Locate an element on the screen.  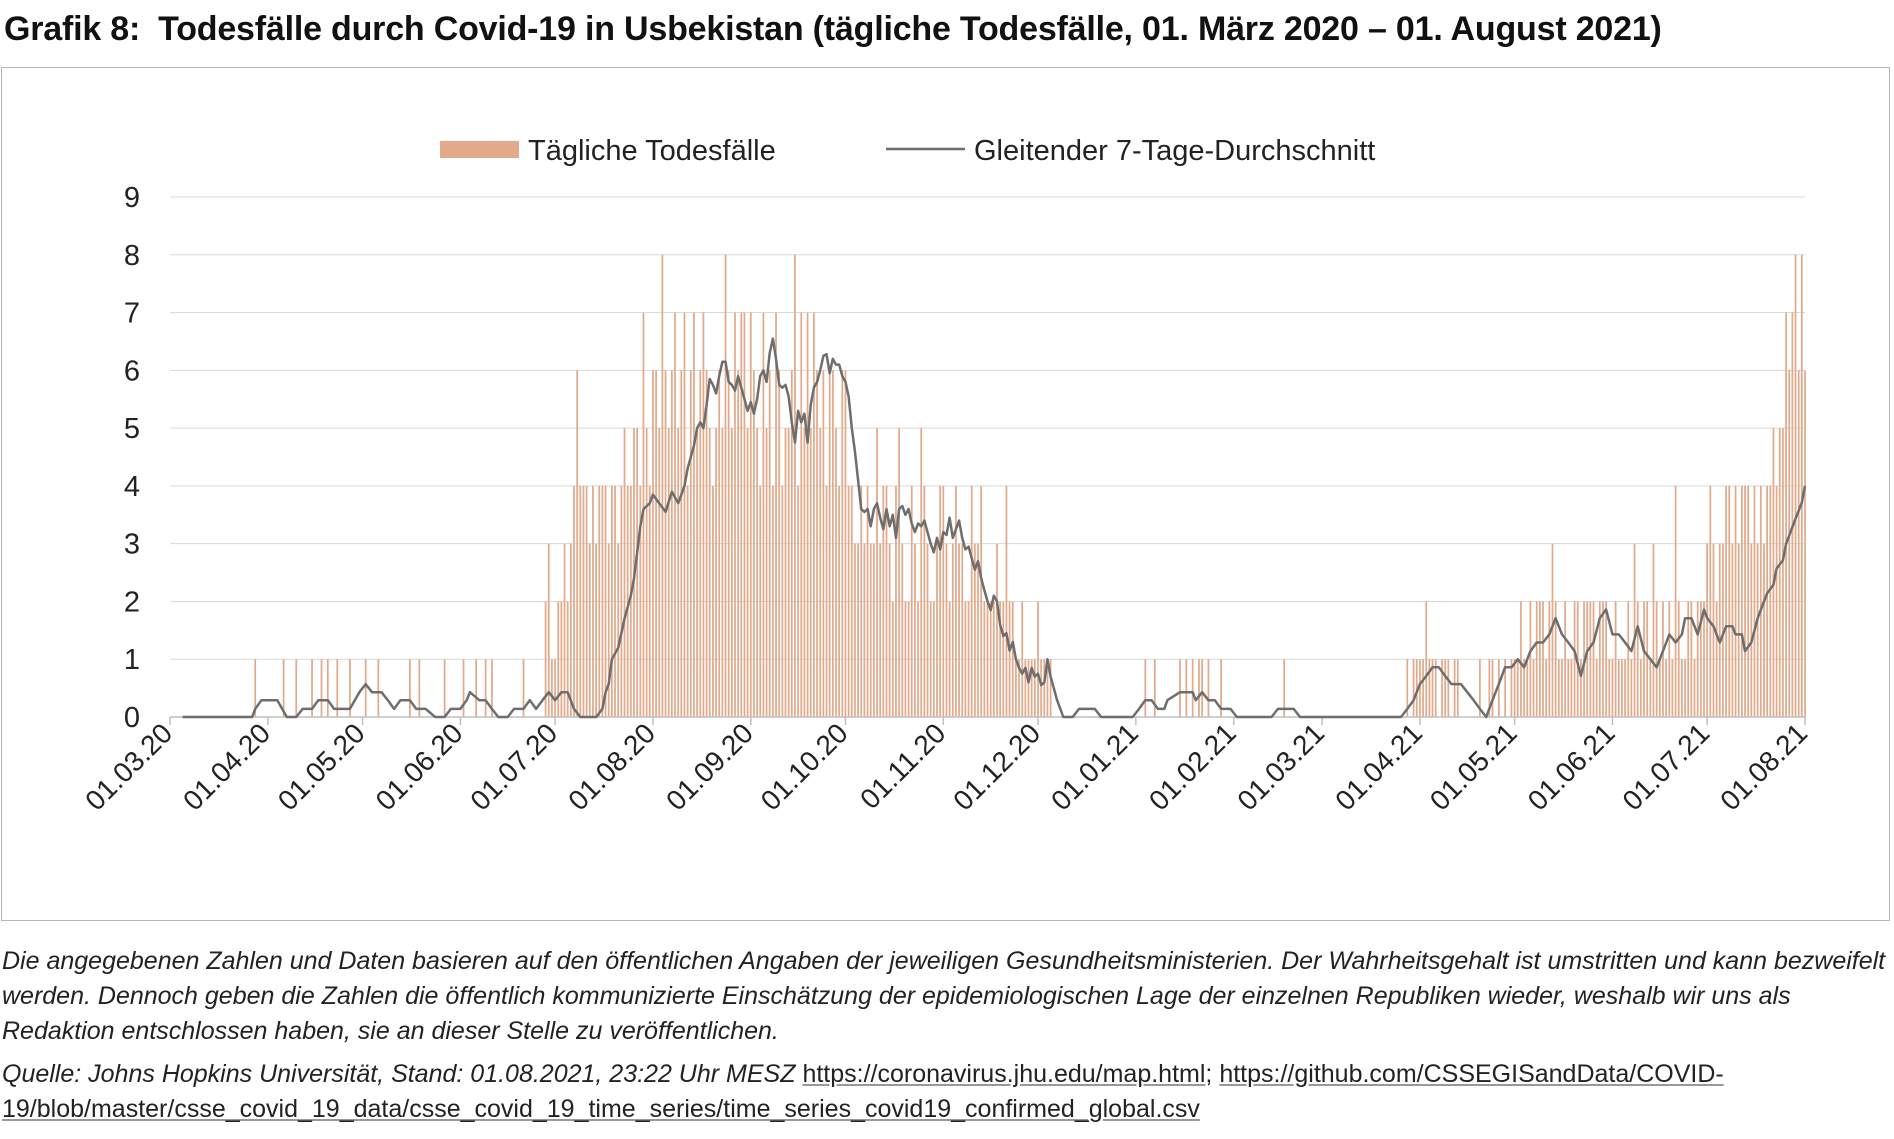
legend-bar-swatch is located at coordinates (479, 149).